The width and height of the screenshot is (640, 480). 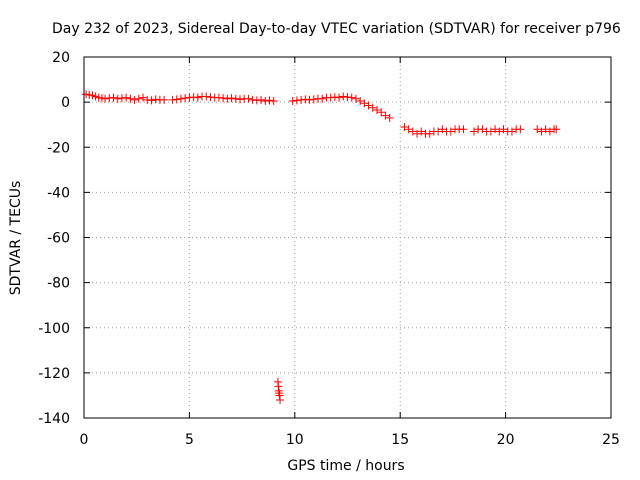 I want to click on x-tick-label: 5, so click(x=189, y=440).